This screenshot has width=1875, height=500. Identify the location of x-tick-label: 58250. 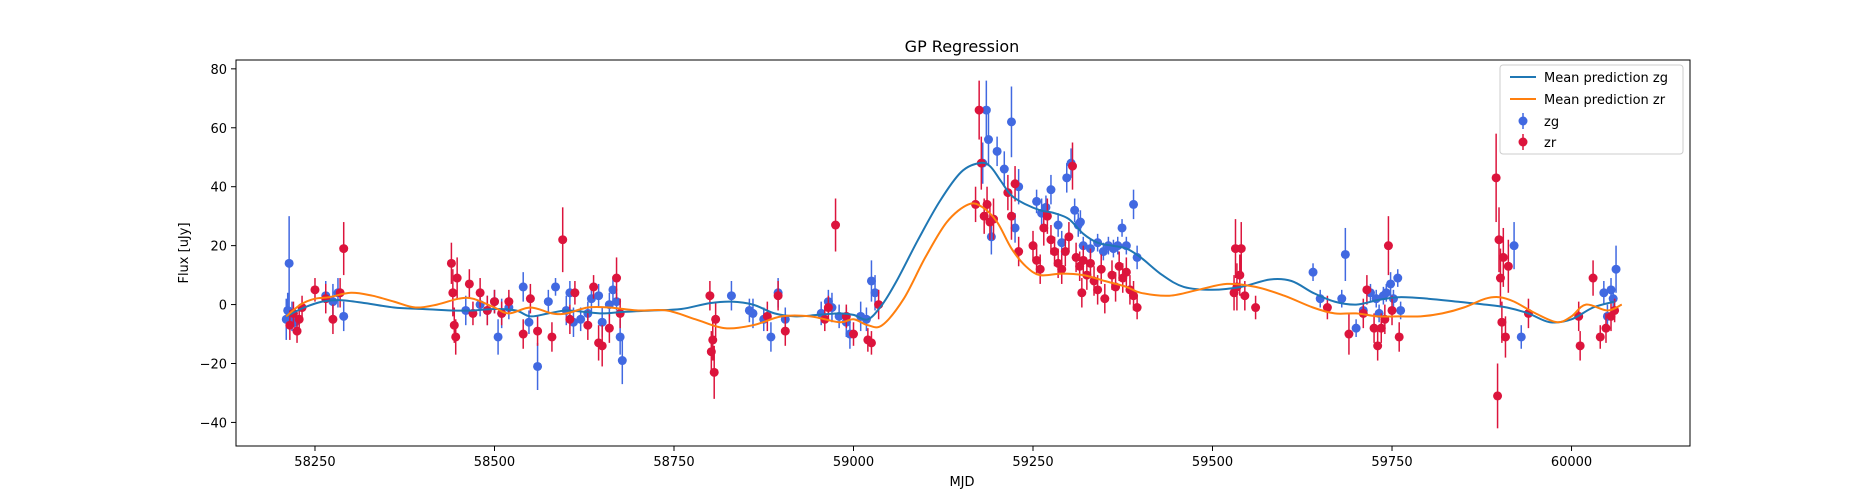
(314, 462).